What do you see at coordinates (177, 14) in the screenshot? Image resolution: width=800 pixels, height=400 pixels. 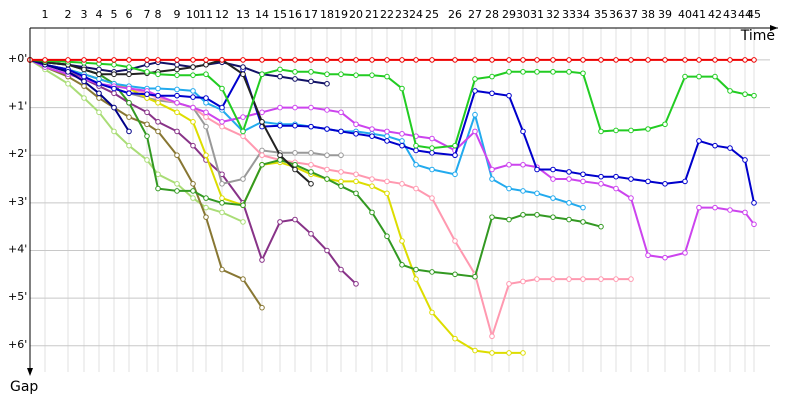 I see `x-tick-label: 9` at bounding box center [177, 14].